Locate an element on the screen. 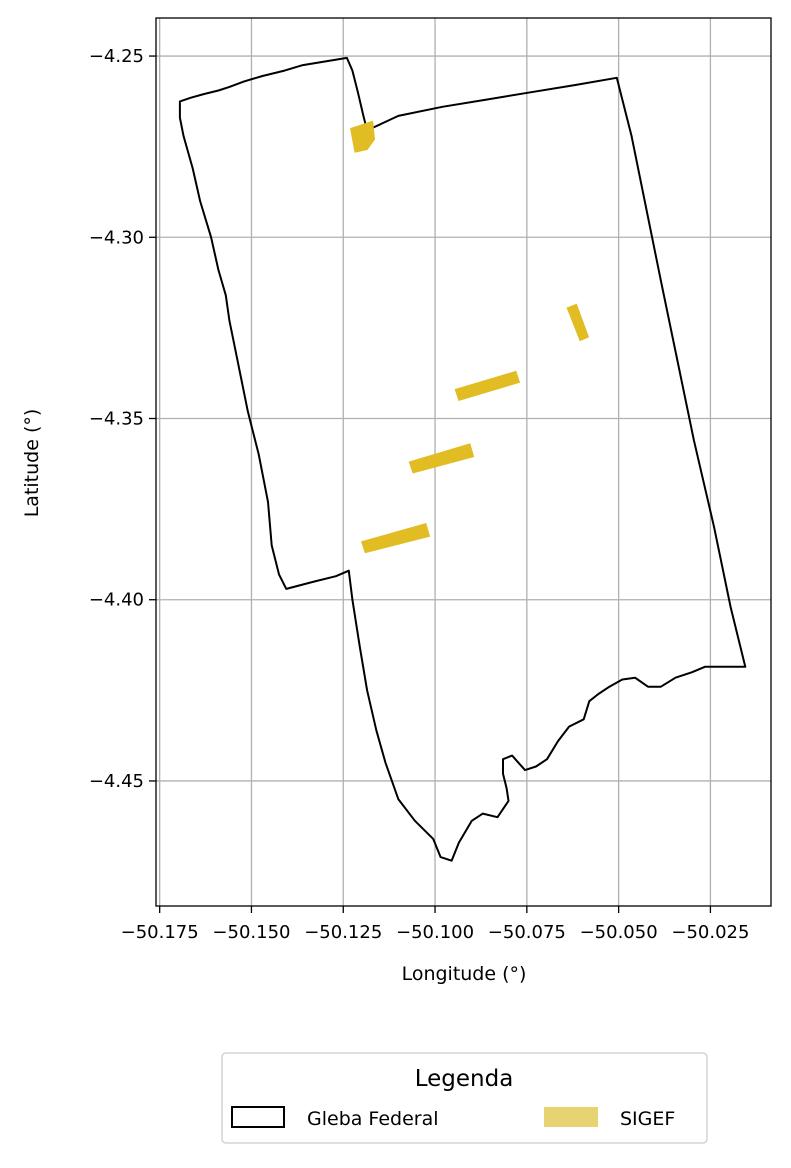 The width and height of the screenshot is (791, 1168). x-tick-label: −50.150 is located at coordinates (251, 932).